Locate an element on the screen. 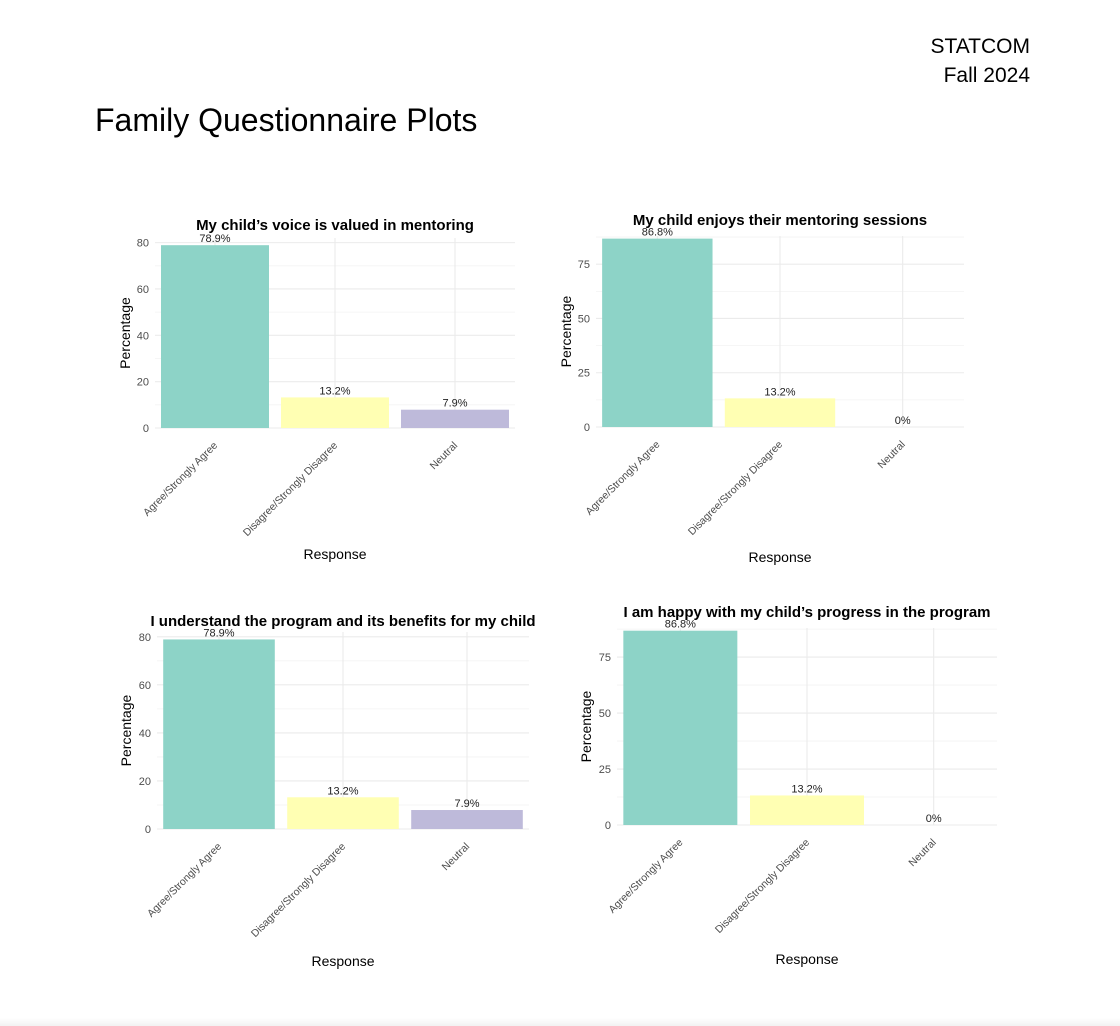  org-name: STATCOM is located at coordinates (980, 46).